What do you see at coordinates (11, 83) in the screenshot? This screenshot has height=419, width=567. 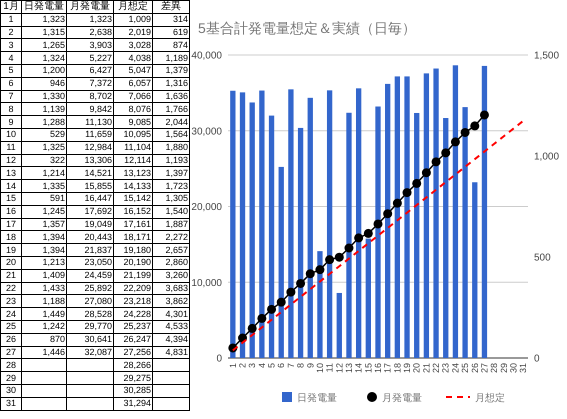 I see `y-tick-label: 6` at bounding box center [11, 83].